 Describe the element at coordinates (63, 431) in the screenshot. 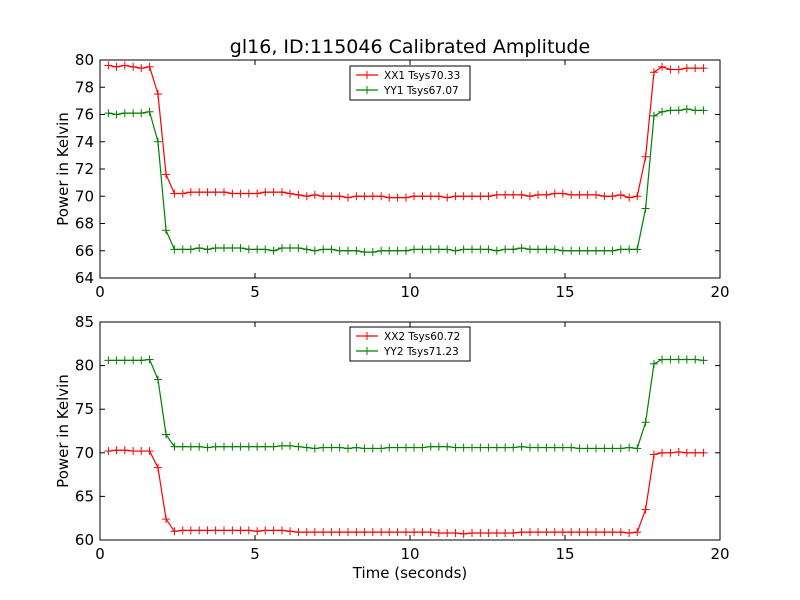

I see `y-axis-label: Power in Kelvin` at that location.